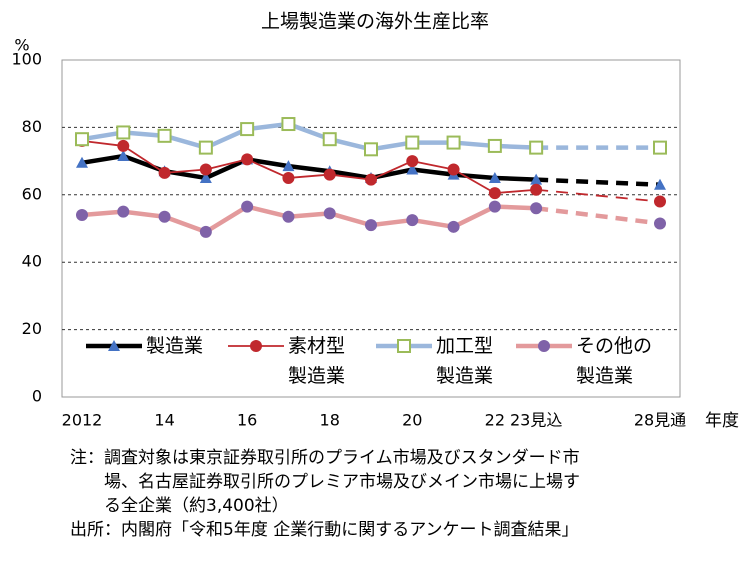 This screenshot has height=562, width=750. Describe the element at coordinates (375, 22) in the screenshot. I see `chart-title: 上場製造業の海外生産比率` at that location.